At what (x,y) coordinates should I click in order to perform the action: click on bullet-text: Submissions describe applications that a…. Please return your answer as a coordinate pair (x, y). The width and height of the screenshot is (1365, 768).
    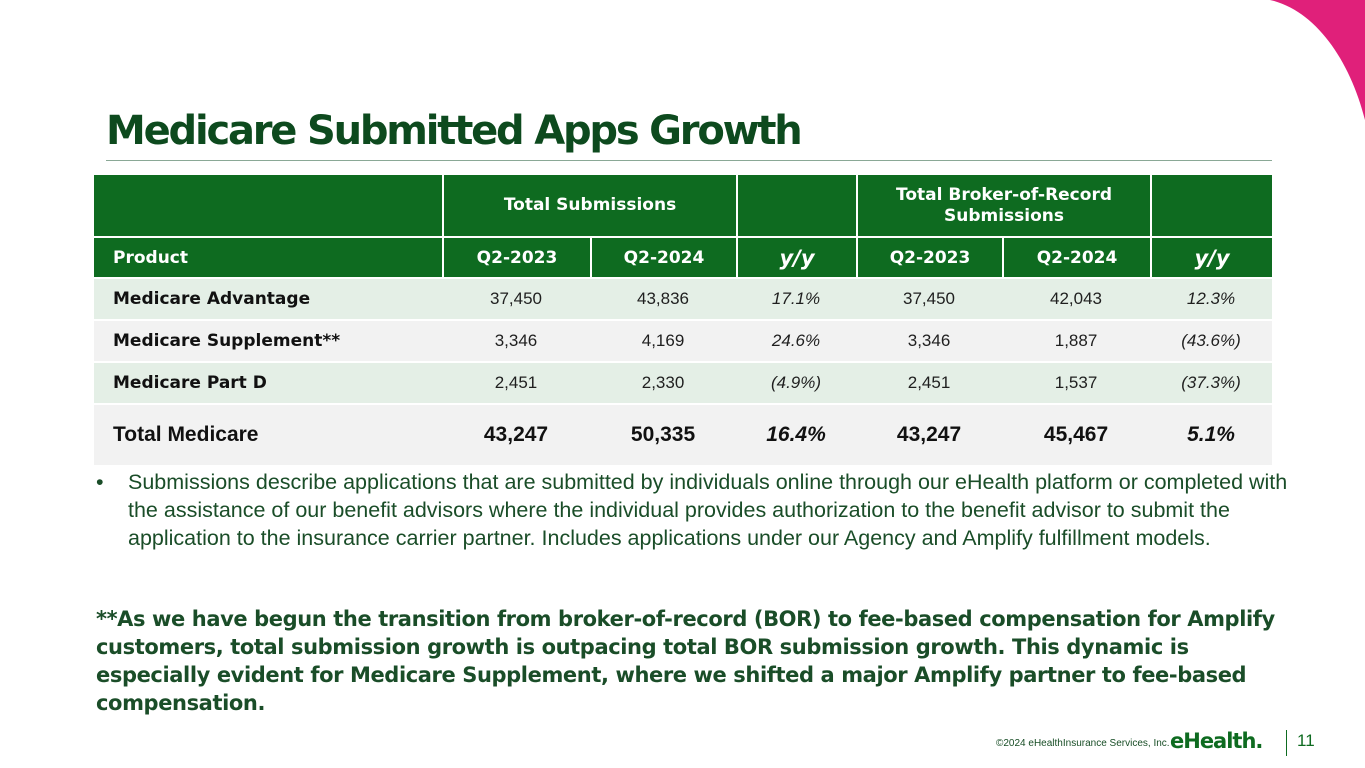
    Looking at the image, I should click on (708, 510).